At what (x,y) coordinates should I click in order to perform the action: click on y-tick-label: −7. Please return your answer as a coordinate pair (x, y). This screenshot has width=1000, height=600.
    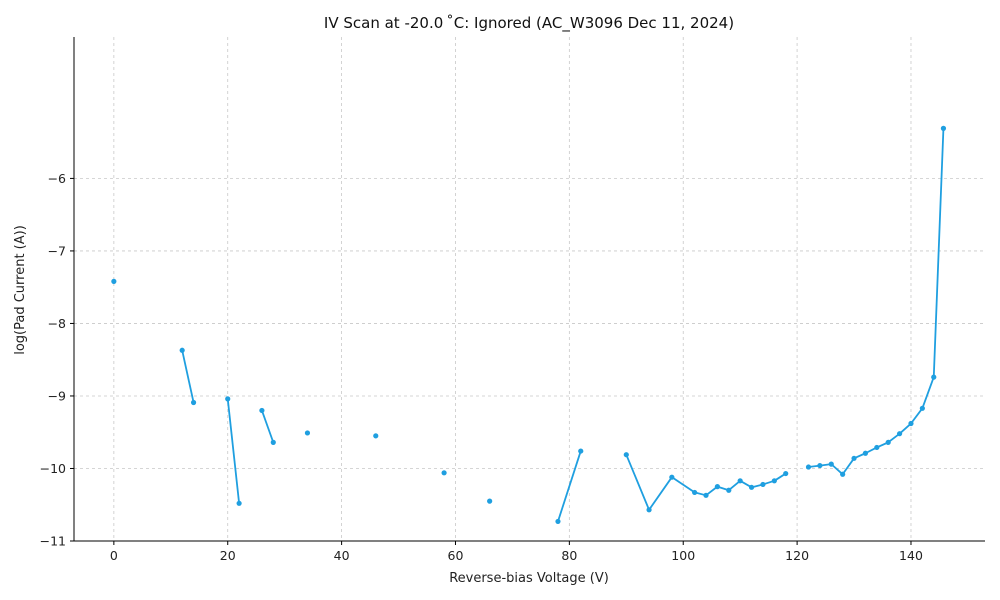
    Looking at the image, I should click on (57, 250).